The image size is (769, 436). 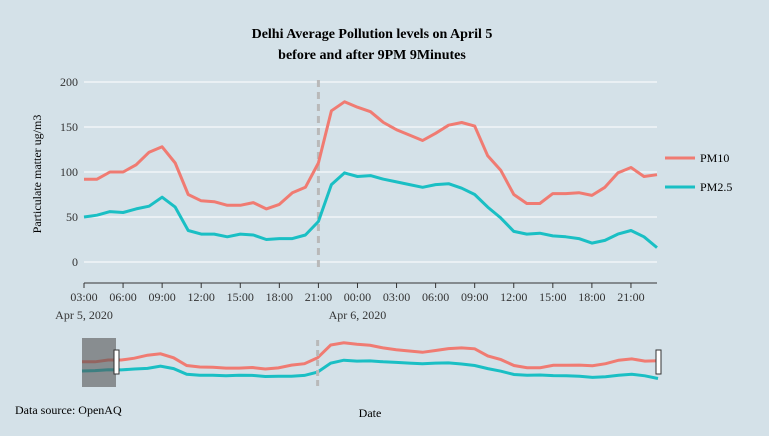 I want to click on series-line-pm25, so click(x=370, y=210).